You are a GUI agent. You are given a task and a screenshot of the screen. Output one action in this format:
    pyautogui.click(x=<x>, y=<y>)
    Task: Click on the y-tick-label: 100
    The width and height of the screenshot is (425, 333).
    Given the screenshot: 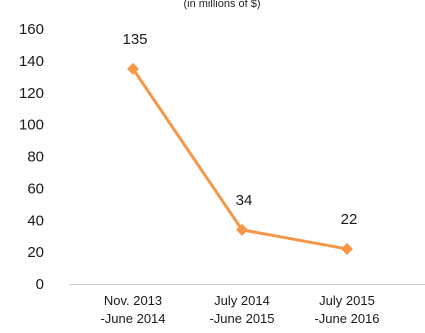 What is the action you would take?
    pyautogui.click(x=31, y=125)
    